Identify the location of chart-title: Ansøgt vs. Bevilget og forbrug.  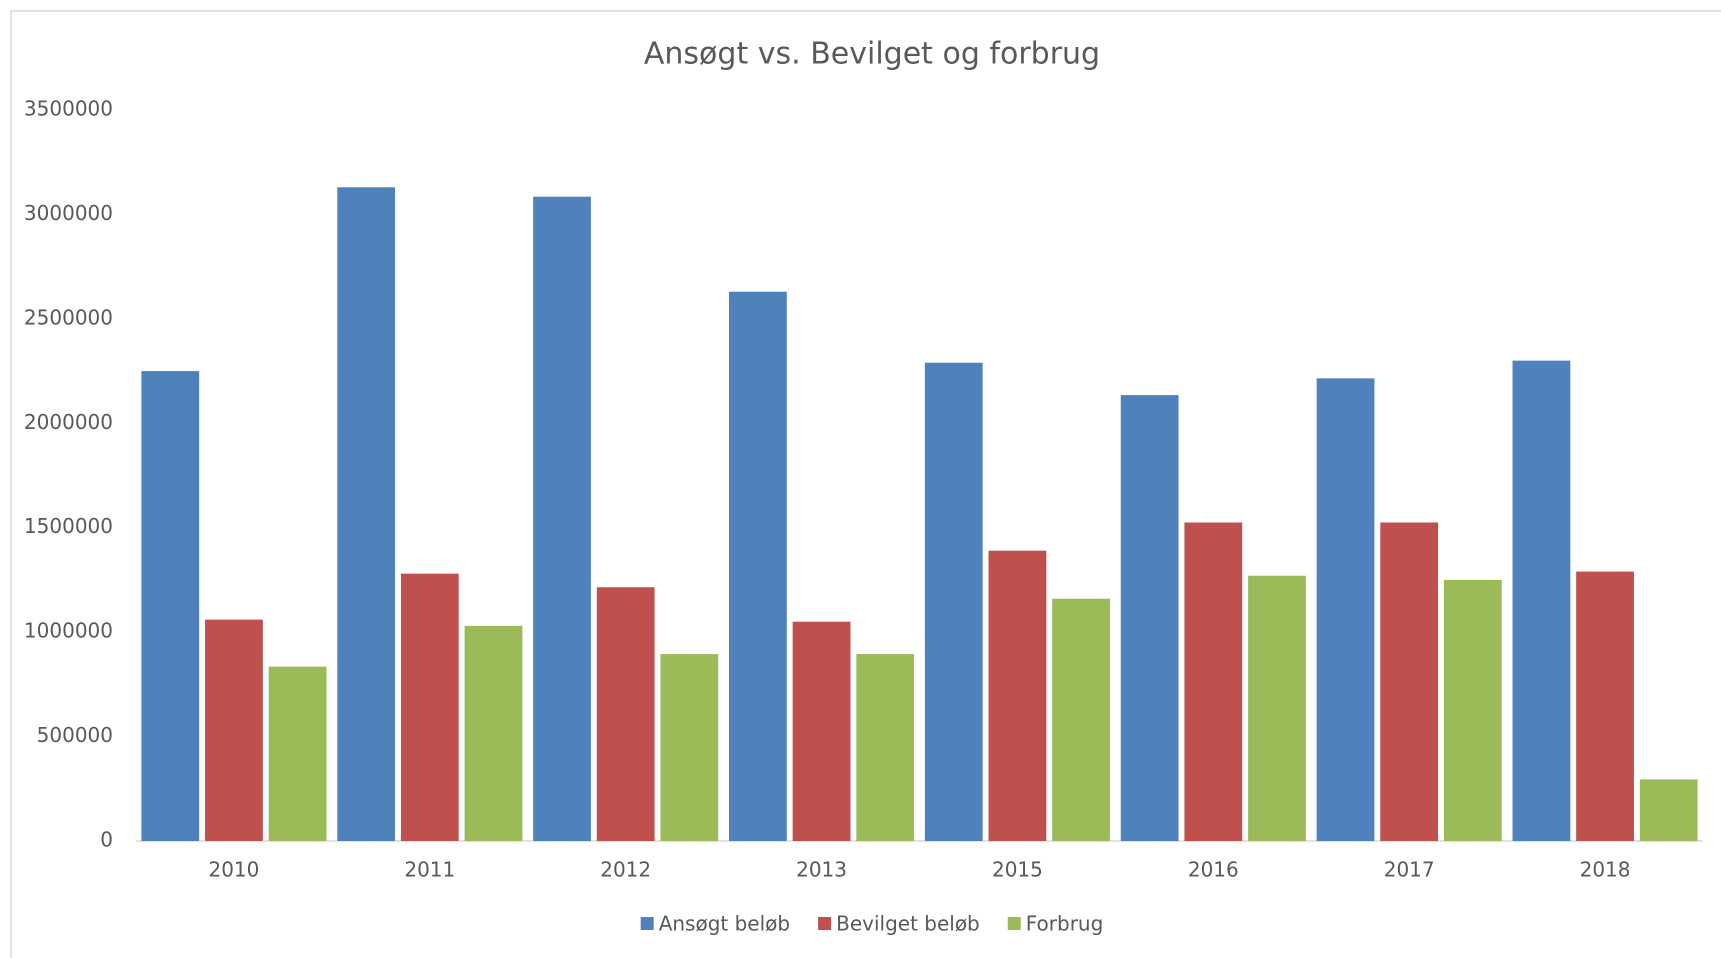
(872, 54).